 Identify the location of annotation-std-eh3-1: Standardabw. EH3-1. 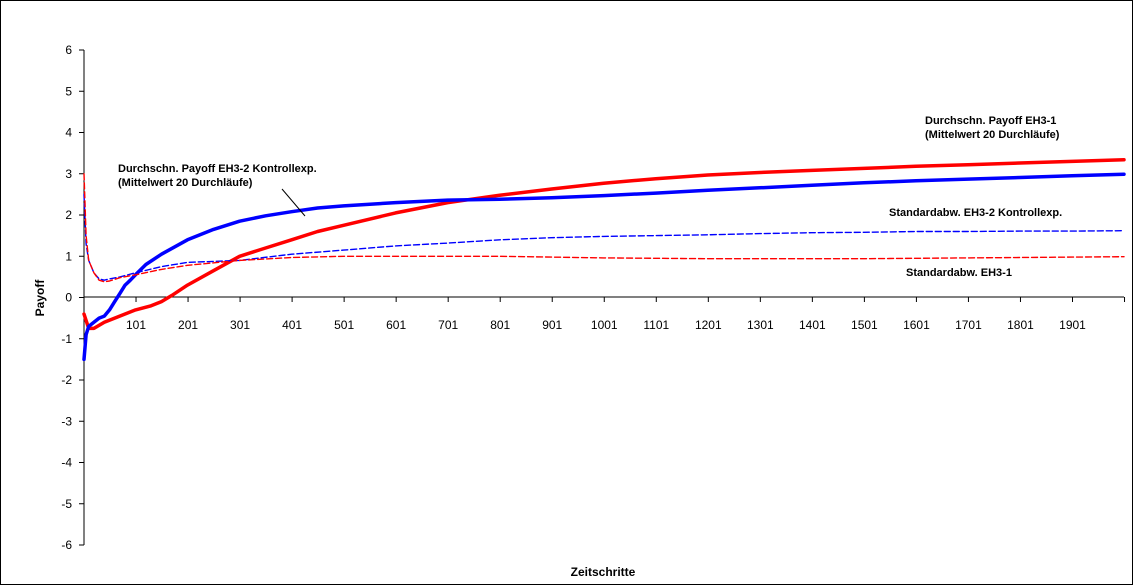
(959, 273).